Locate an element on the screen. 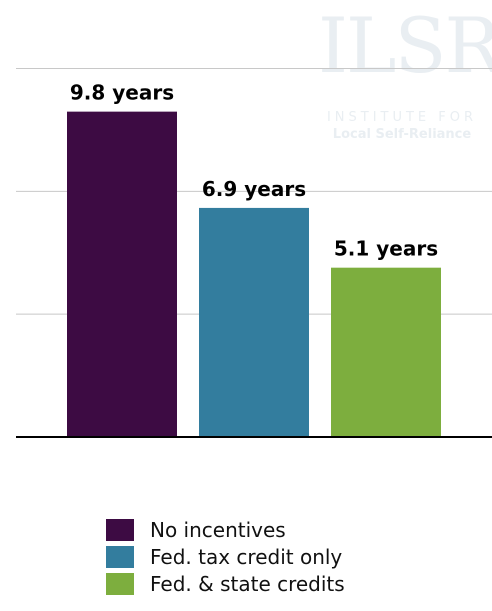 The width and height of the screenshot is (492, 611). watermark-line-2: Local Self-Reliance is located at coordinates (402, 134).